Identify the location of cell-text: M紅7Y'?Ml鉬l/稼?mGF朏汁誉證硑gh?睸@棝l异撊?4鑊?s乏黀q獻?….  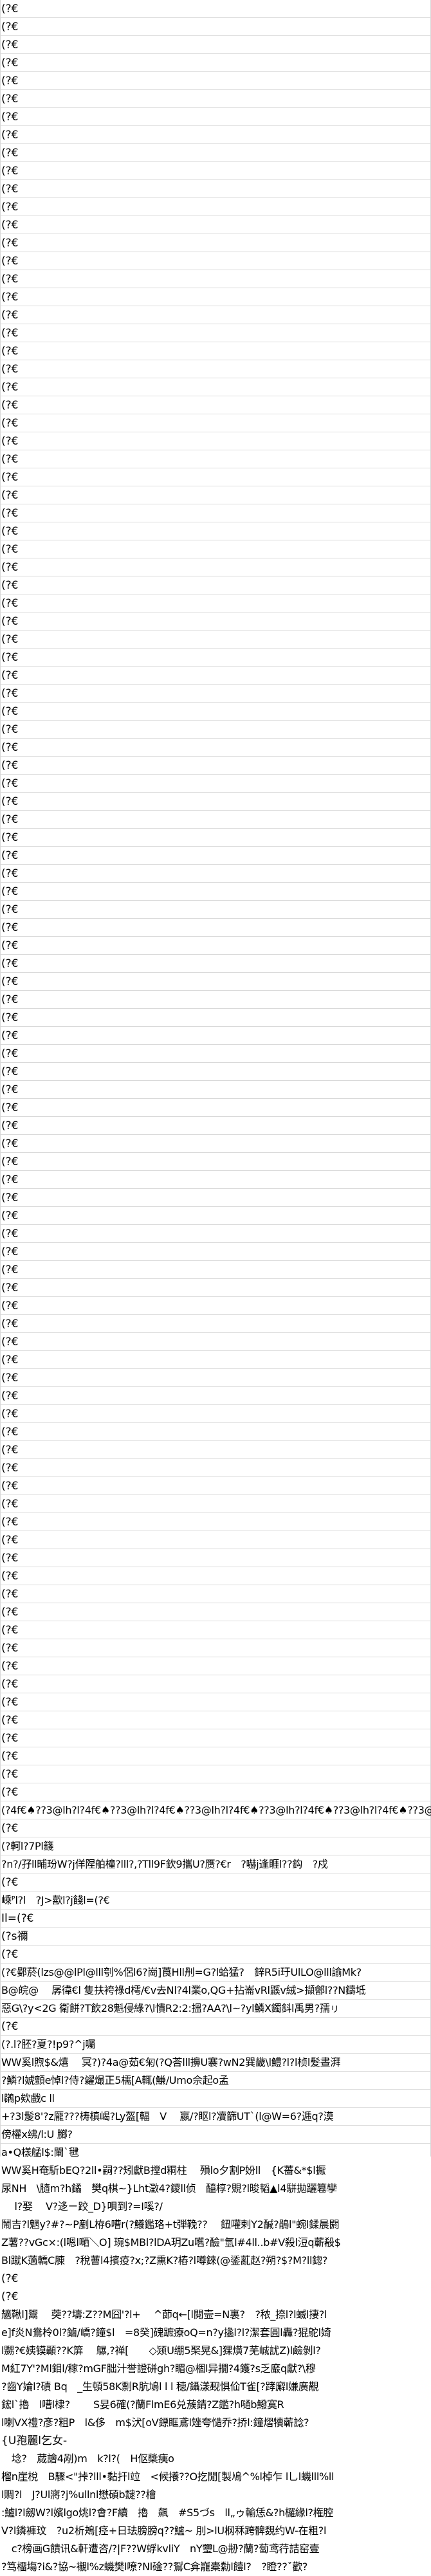
(159, 2368).